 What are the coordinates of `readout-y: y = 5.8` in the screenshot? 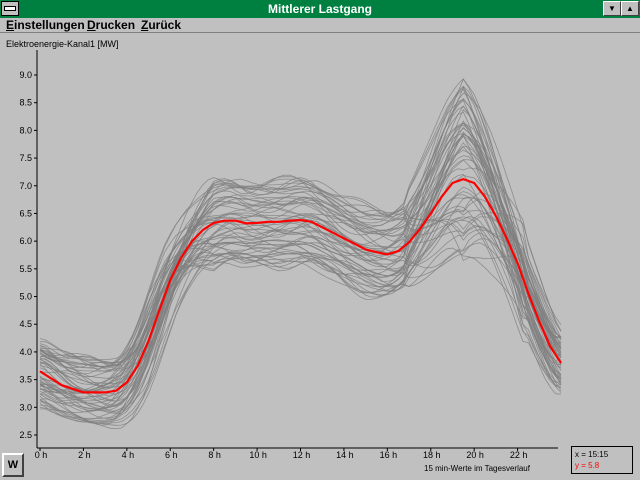 It's located at (587, 465).